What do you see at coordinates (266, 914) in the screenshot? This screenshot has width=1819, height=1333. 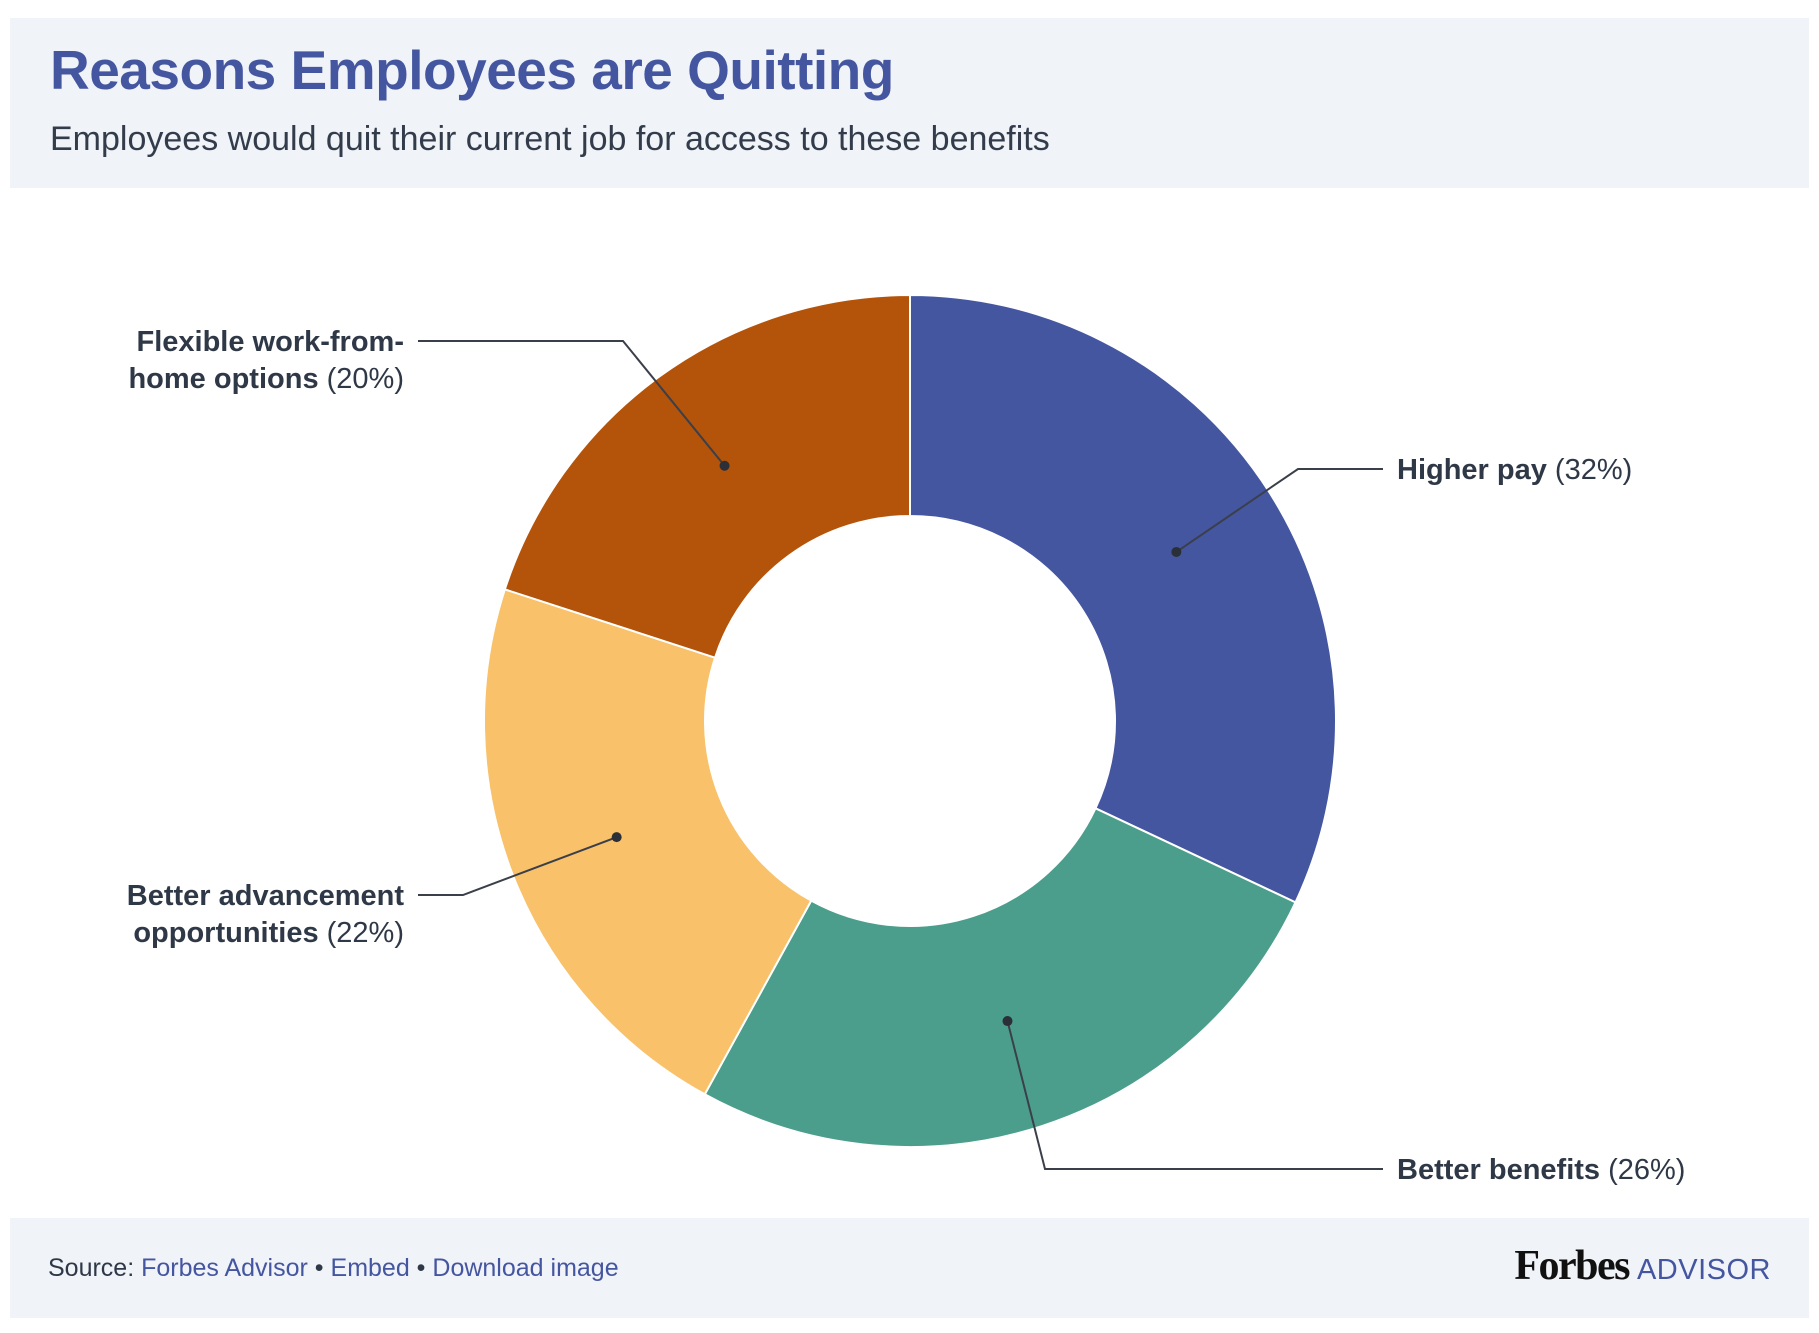 I see `label-better-advancement-opportunities: Better advancement opportunities (22%)` at bounding box center [266, 914].